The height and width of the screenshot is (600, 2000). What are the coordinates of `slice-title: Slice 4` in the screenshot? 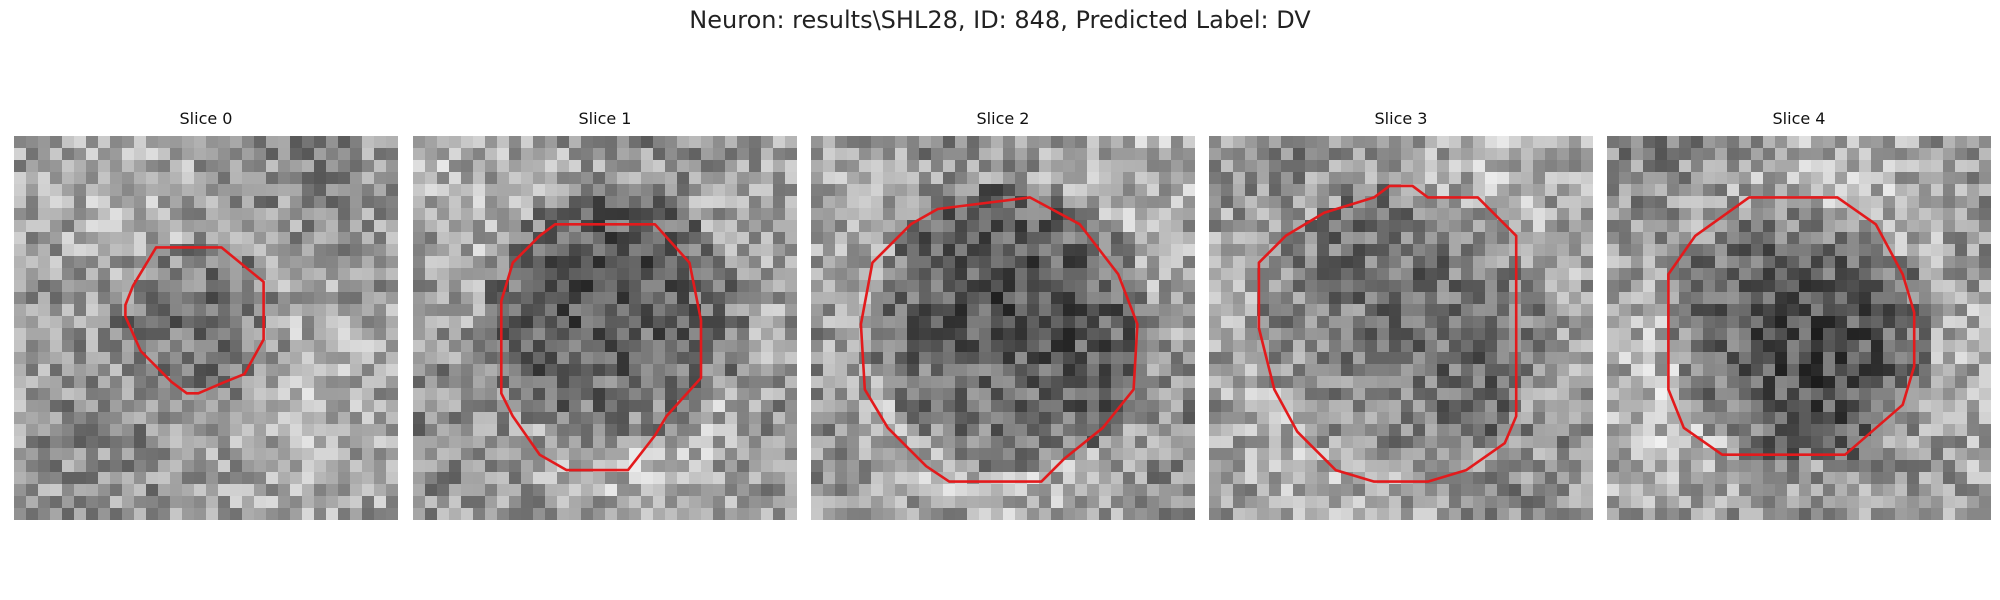 It's located at (1799, 118).